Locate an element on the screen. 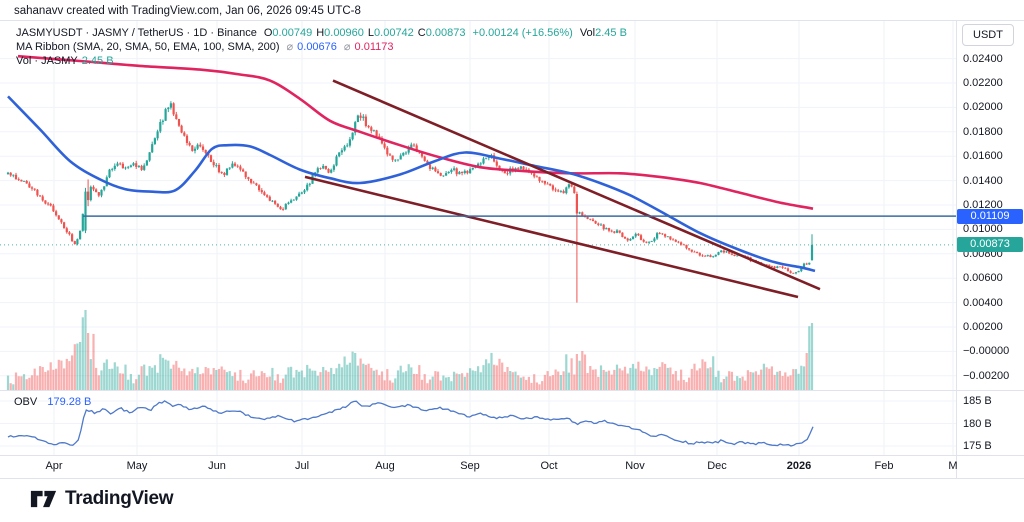  price-axis-label: 0.00600 is located at coordinates (983, 278).